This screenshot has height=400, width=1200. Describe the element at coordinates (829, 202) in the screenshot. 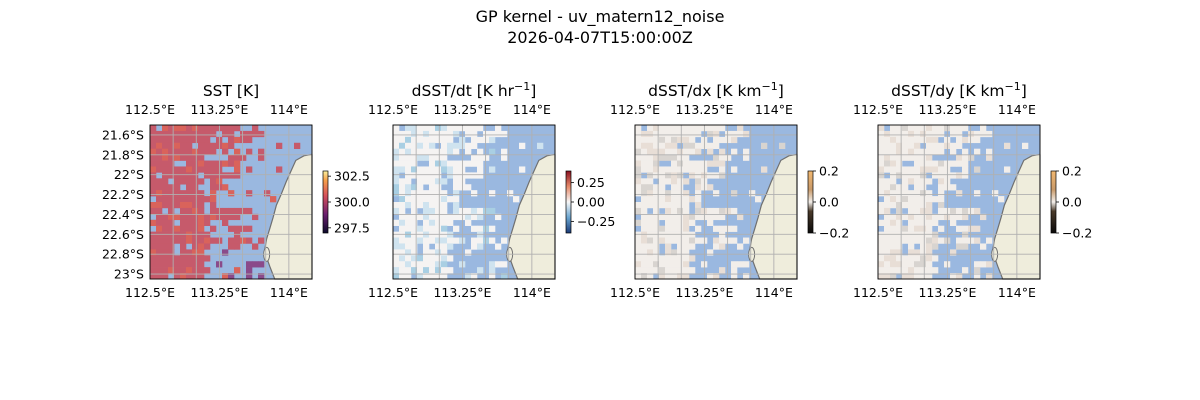

I see `colorbar-tick-label: 0.0` at that location.